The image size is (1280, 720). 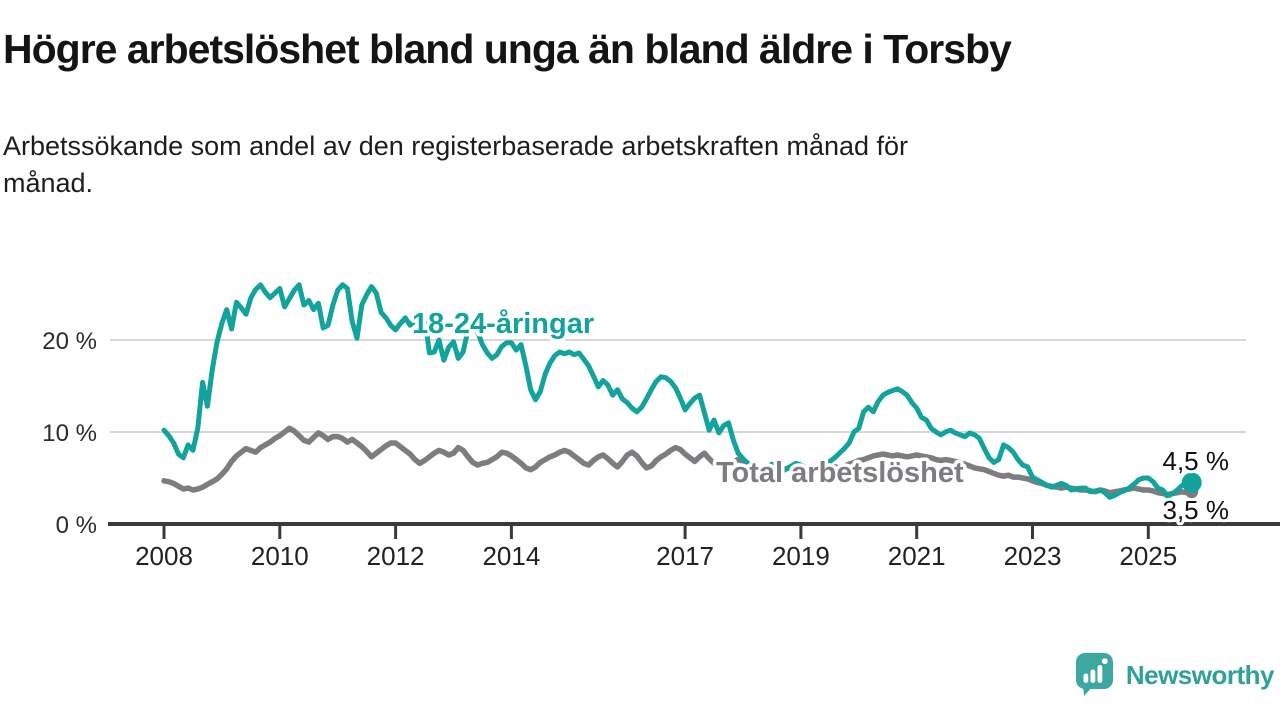 I want to click on x-axis, so click(x=694, y=530).